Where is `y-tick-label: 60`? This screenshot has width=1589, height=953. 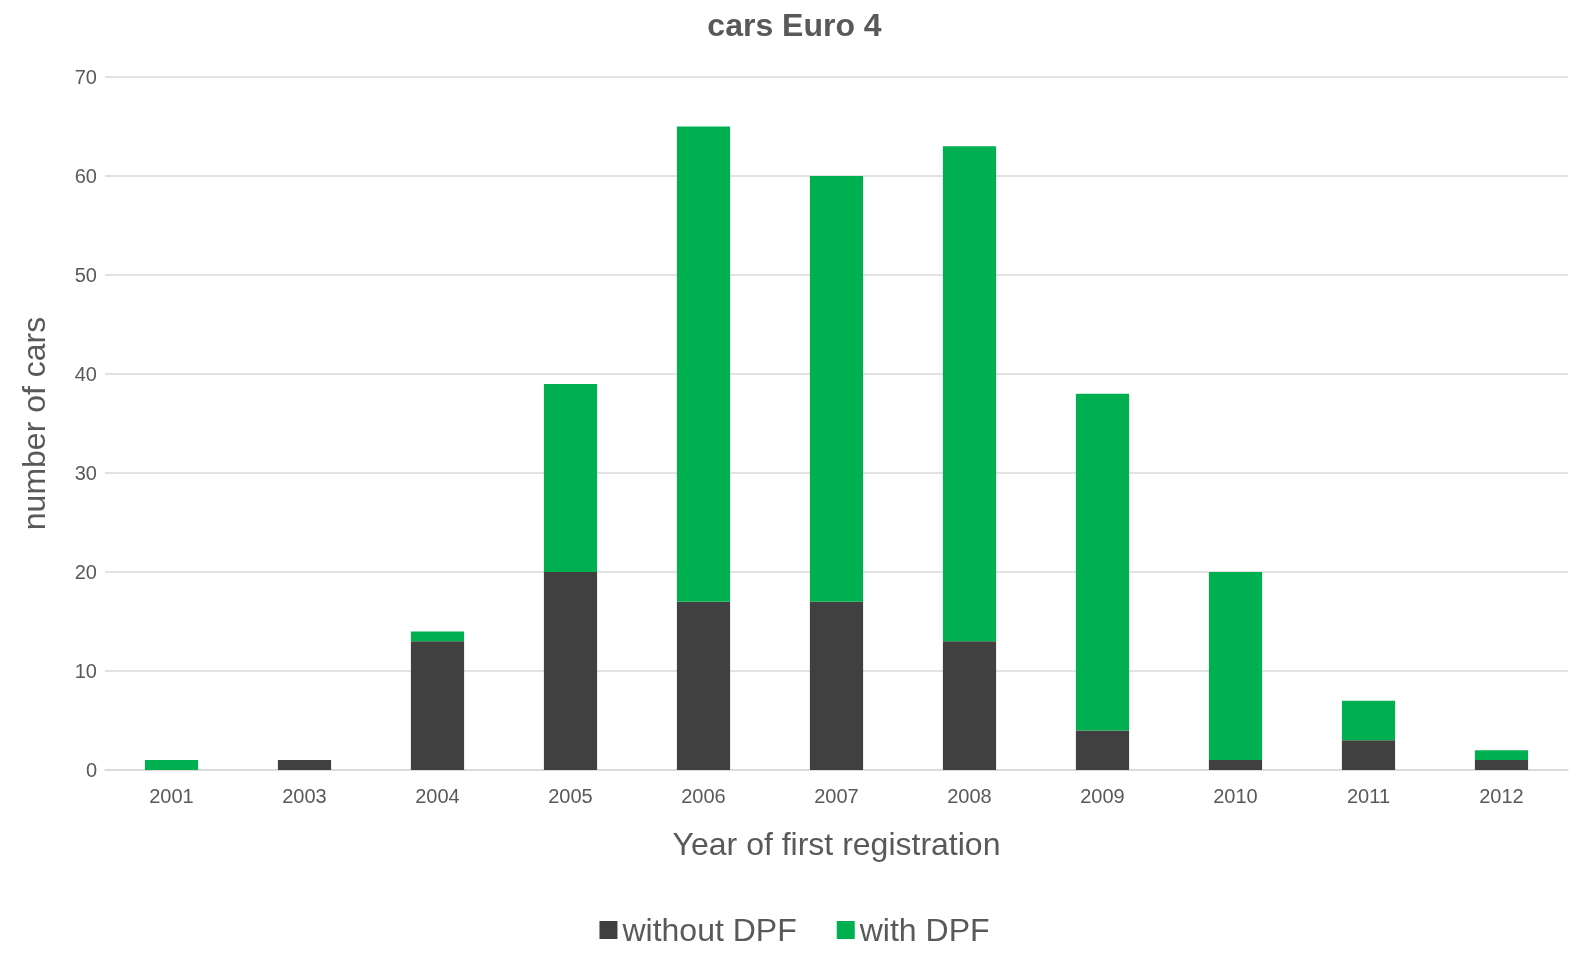 y-tick-label: 60 is located at coordinates (85, 176).